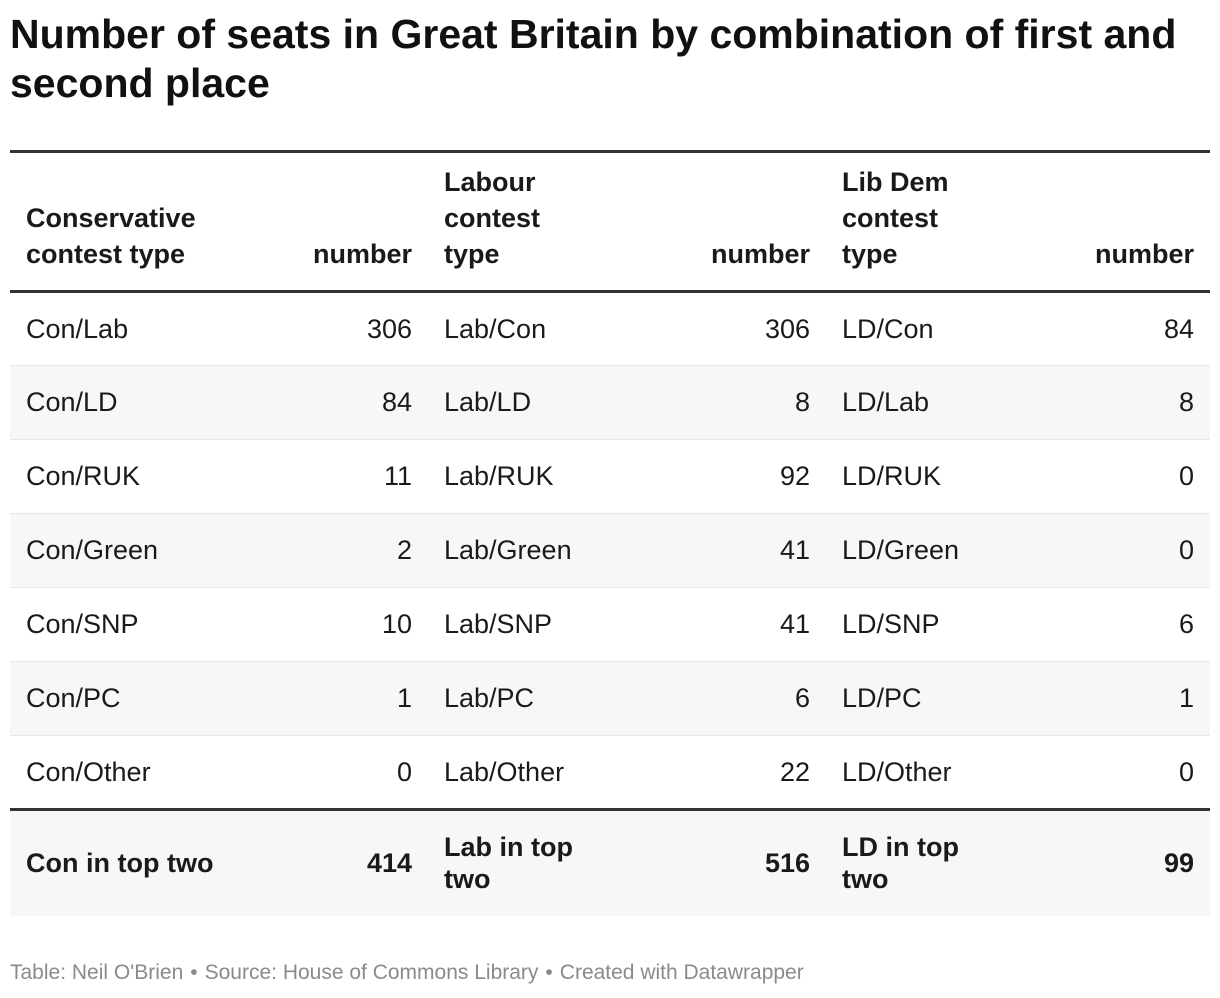  I want to click on cell-contest-type: Lab/Con, so click(515, 328).